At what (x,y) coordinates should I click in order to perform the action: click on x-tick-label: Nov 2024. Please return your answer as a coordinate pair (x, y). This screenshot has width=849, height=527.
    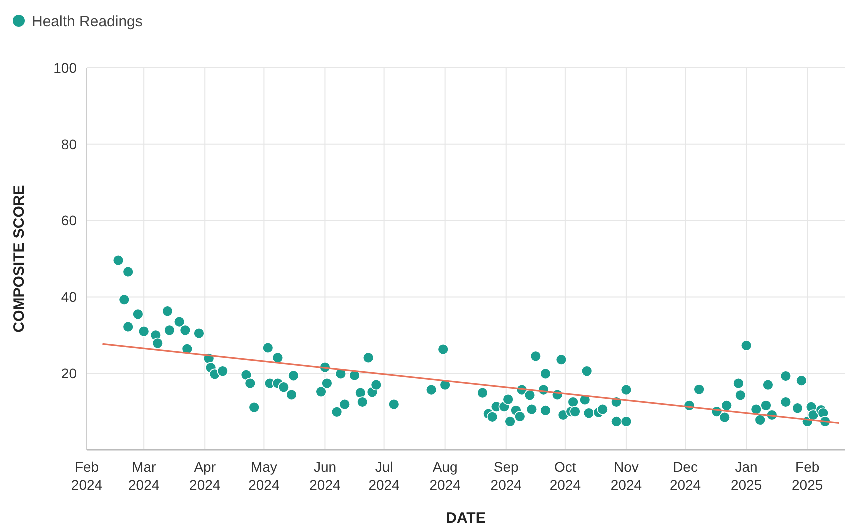
    Looking at the image, I should click on (626, 476).